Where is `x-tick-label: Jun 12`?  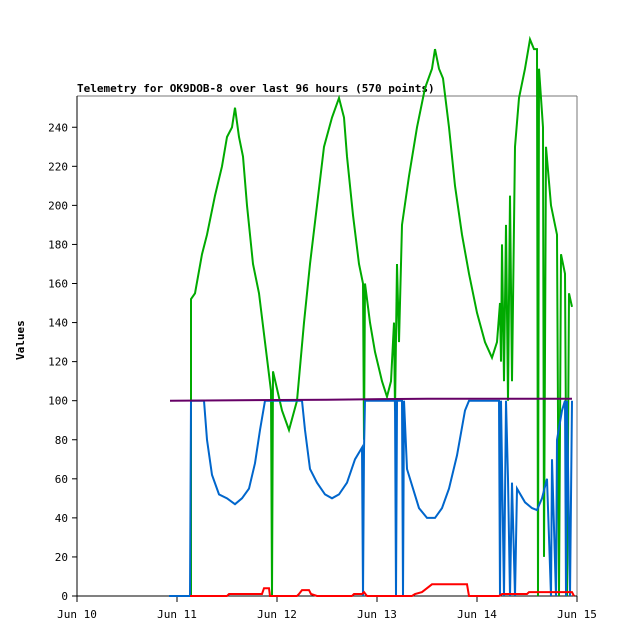
x-tick-label: Jun 12 is located at coordinates (277, 614).